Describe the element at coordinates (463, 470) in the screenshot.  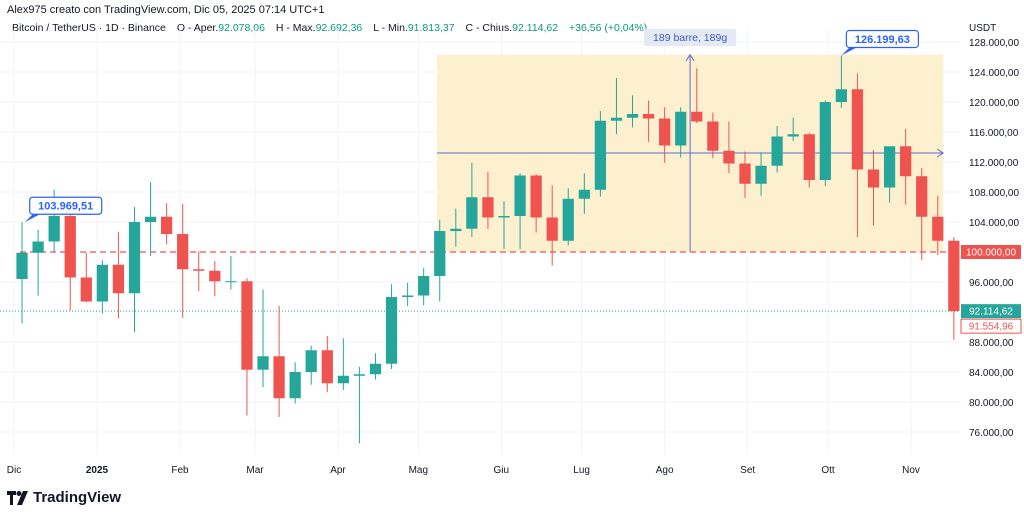
I see `time-axis: Dic 2025 Feb Mar Apr Mag Giu Lug Ago Set Ott Nov` at that location.